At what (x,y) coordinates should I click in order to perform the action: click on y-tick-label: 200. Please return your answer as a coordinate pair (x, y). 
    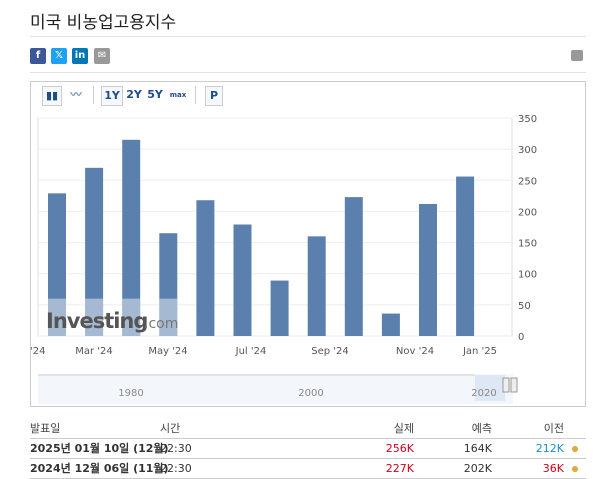
    Looking at the image, I should click on (527, 212).